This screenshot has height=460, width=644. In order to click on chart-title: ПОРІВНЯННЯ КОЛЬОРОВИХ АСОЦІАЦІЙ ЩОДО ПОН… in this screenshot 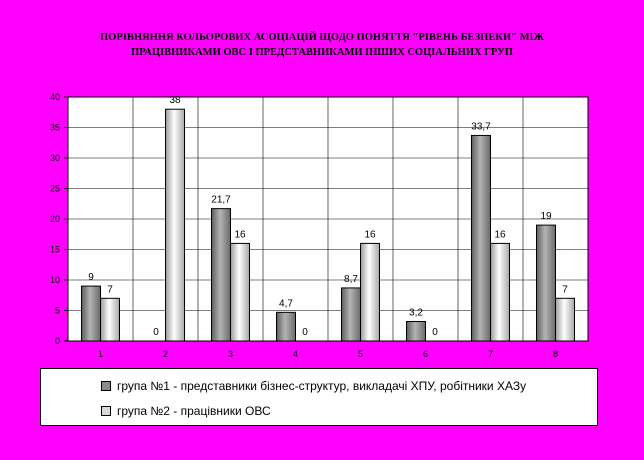, I will do `click(322, 45)`.